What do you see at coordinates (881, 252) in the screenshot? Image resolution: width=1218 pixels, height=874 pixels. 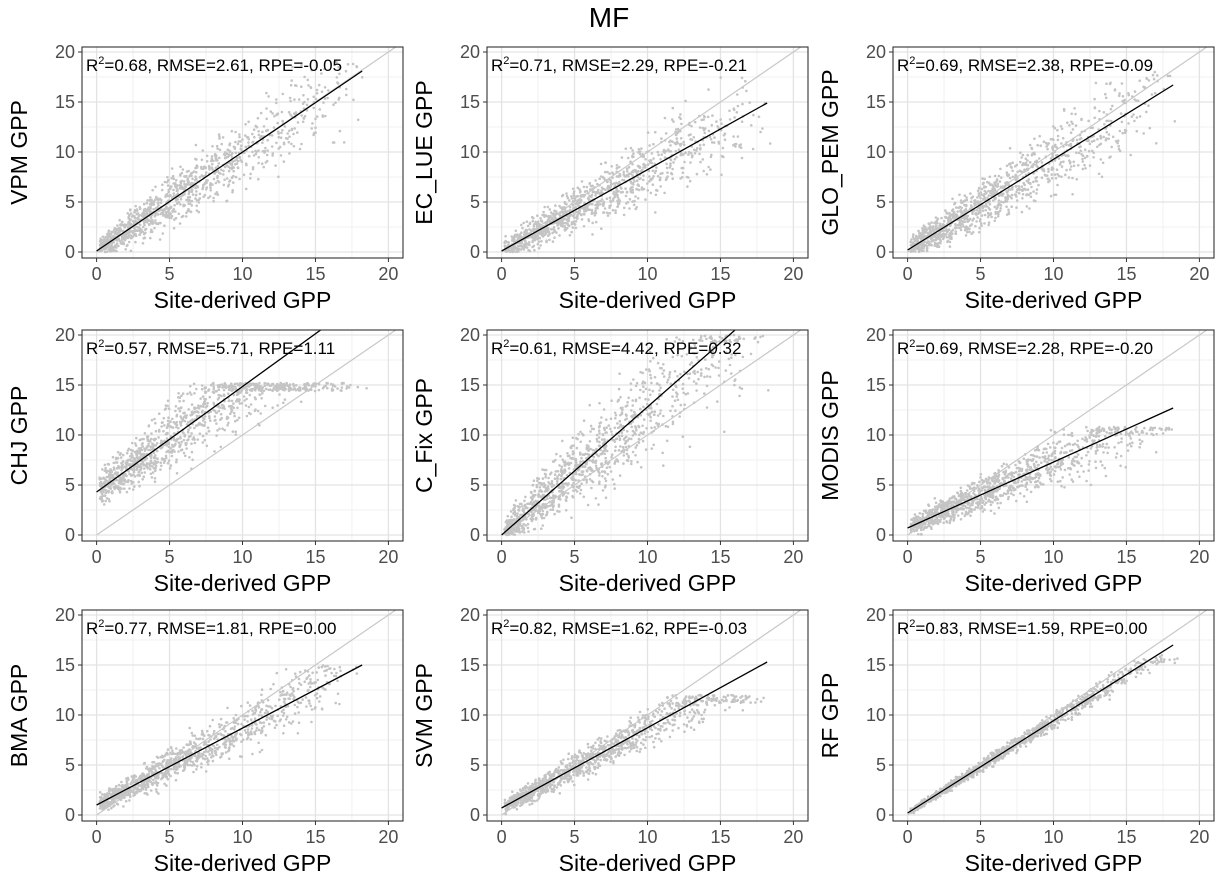 I see `y-tick-label: 0` at bounding box center [881, 252].